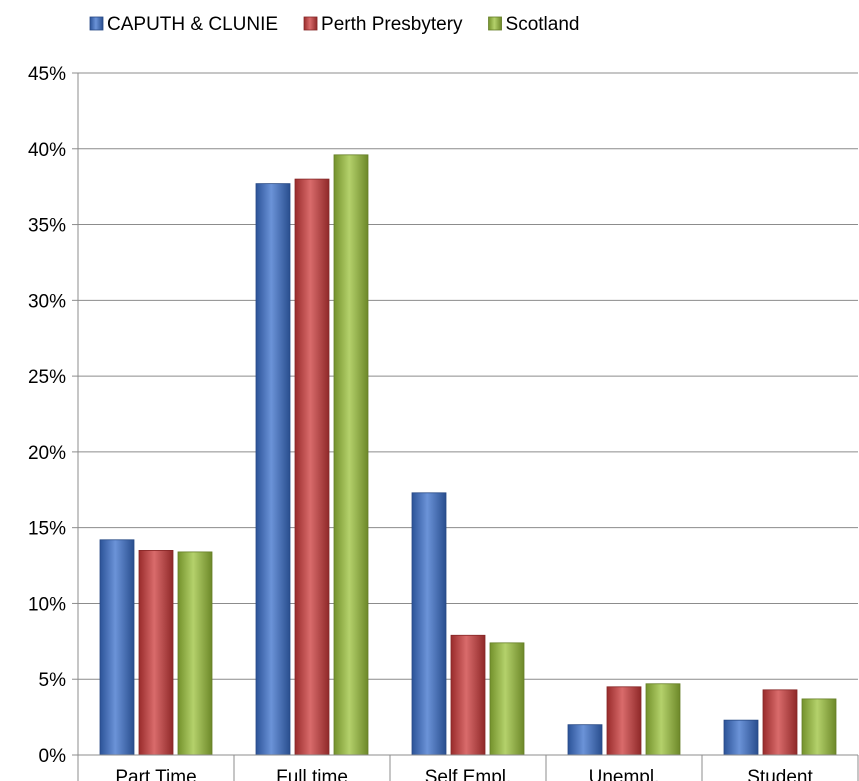 The image size is (859, 781). I want to click on y-tick-label: 0%, so click(53, 756).